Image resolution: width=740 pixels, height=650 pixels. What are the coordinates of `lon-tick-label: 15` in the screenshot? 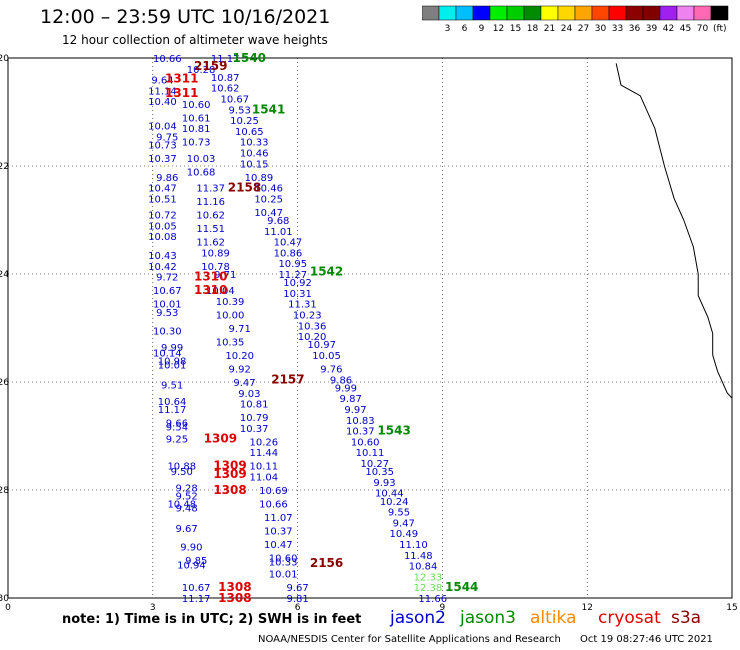 It's located at (731, 606).